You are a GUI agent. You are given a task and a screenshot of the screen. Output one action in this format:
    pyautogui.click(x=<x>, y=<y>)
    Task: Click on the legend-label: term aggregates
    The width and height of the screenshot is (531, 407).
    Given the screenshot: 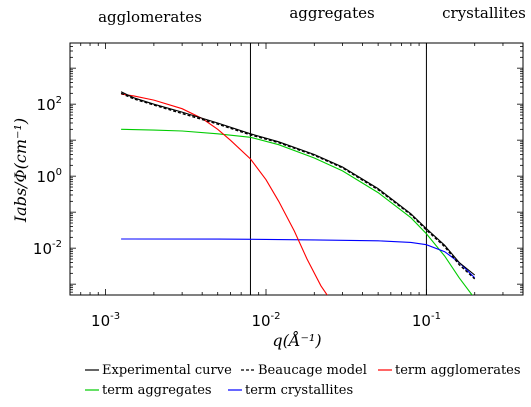 What is the action you would take?
    pyautogui.click(x=157, y=390)
    